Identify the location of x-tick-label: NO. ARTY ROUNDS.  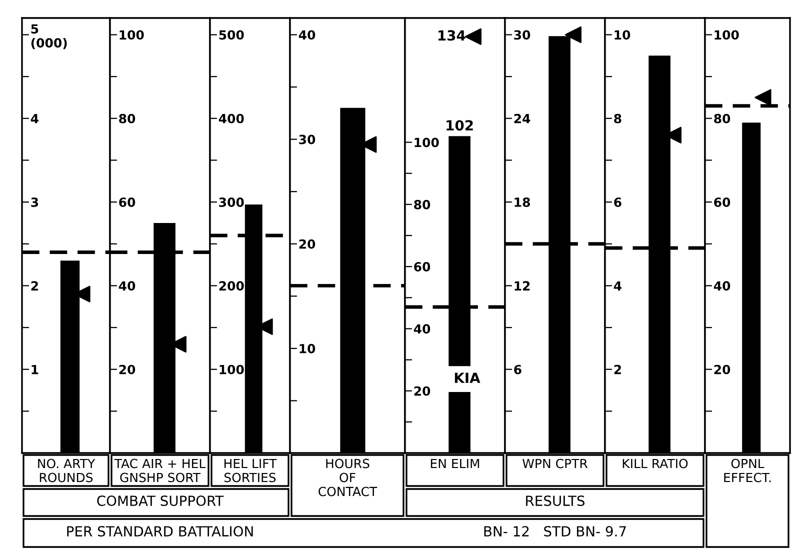
(67, 470).